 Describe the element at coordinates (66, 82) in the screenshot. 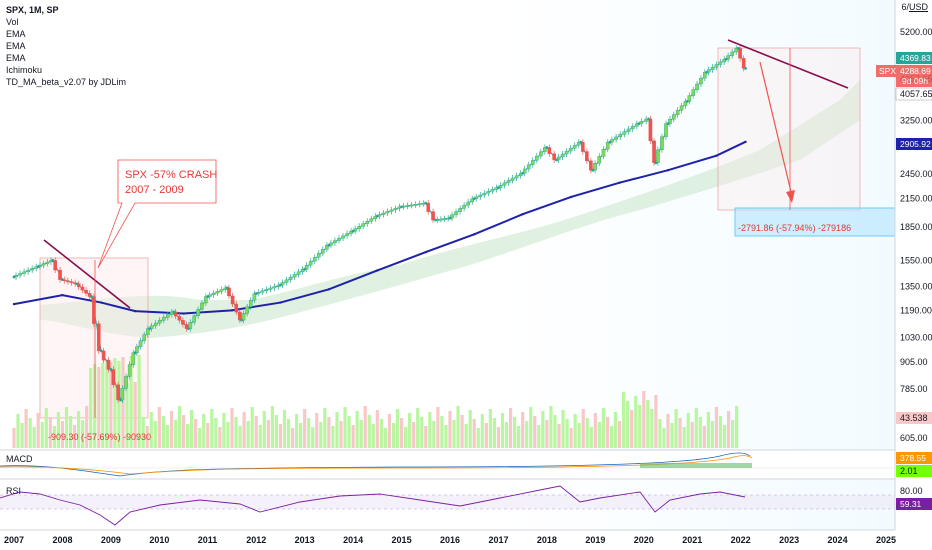

I see `legend-item: TD_MA_beta_v2.07 by JDLim` at that location.